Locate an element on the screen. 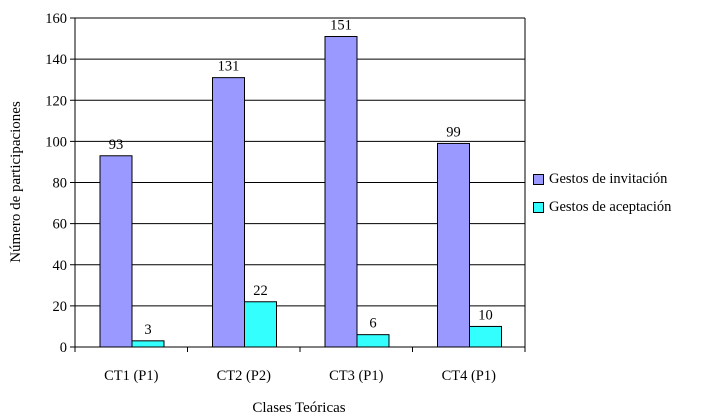 The height and width of the screenshot is (415, 714). y-tick-label: 120 is located at coordinates (56, 101).